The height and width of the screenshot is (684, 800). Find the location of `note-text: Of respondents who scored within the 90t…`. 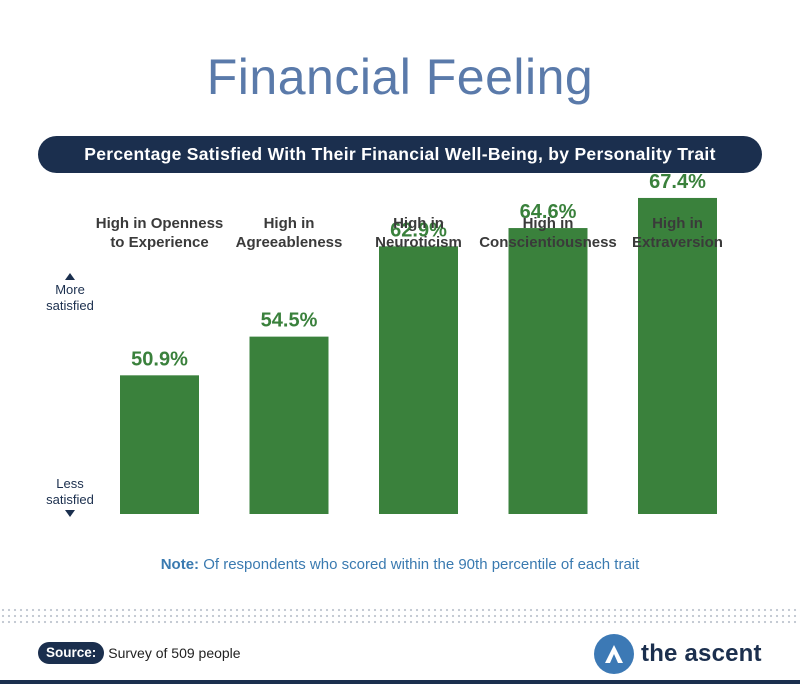

note-text: Of respondents who scored within the 90t… is located at coordinates (419, 564).